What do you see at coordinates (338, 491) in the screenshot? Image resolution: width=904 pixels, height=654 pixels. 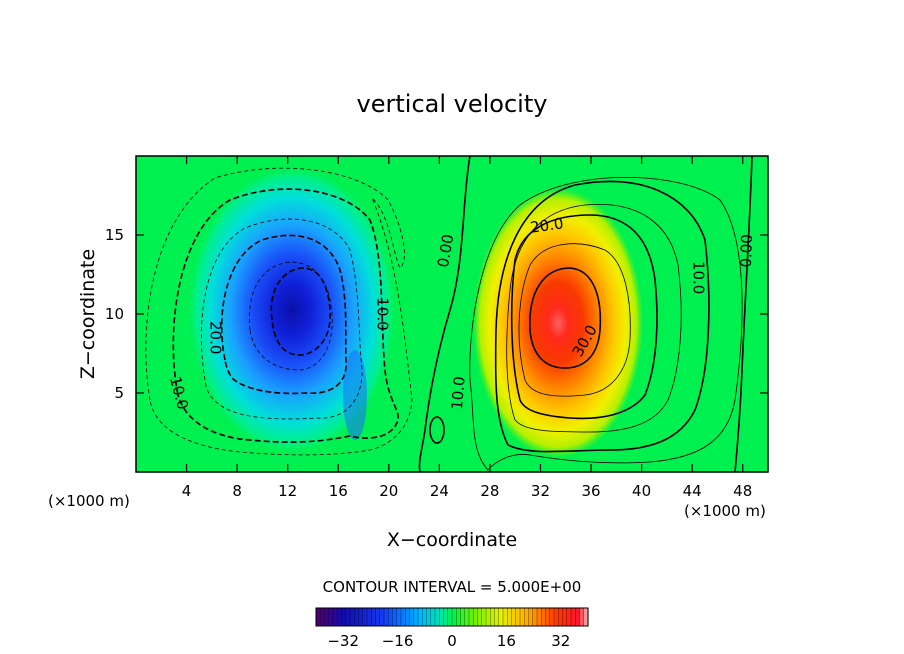 I see `x-tick-label-3: 16` at bounding box center [338, 491].